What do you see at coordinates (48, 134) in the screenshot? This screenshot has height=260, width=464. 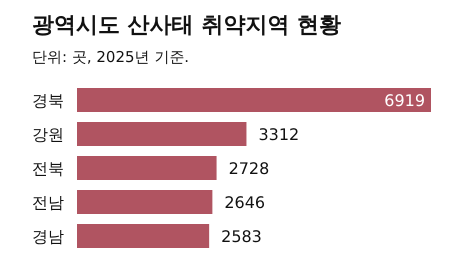 I see `y-tick-label: 강원` at bounding box center [48, 134].